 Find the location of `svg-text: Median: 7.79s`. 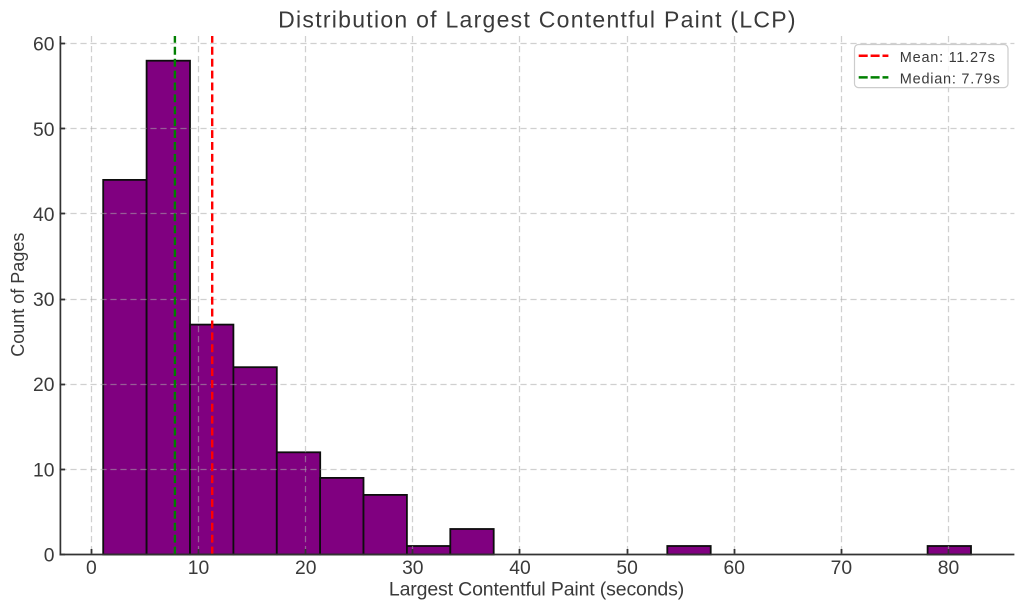

svg-text: Median: 7.79s is located at coordinates (950, 80).